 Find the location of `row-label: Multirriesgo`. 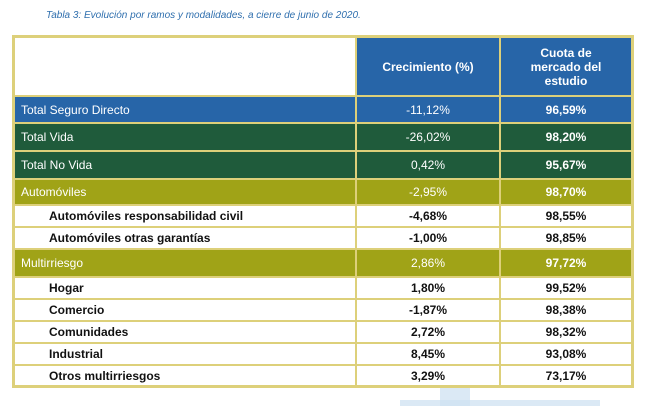

row-label: Multirriesgo is located at coordinates (186, 263).